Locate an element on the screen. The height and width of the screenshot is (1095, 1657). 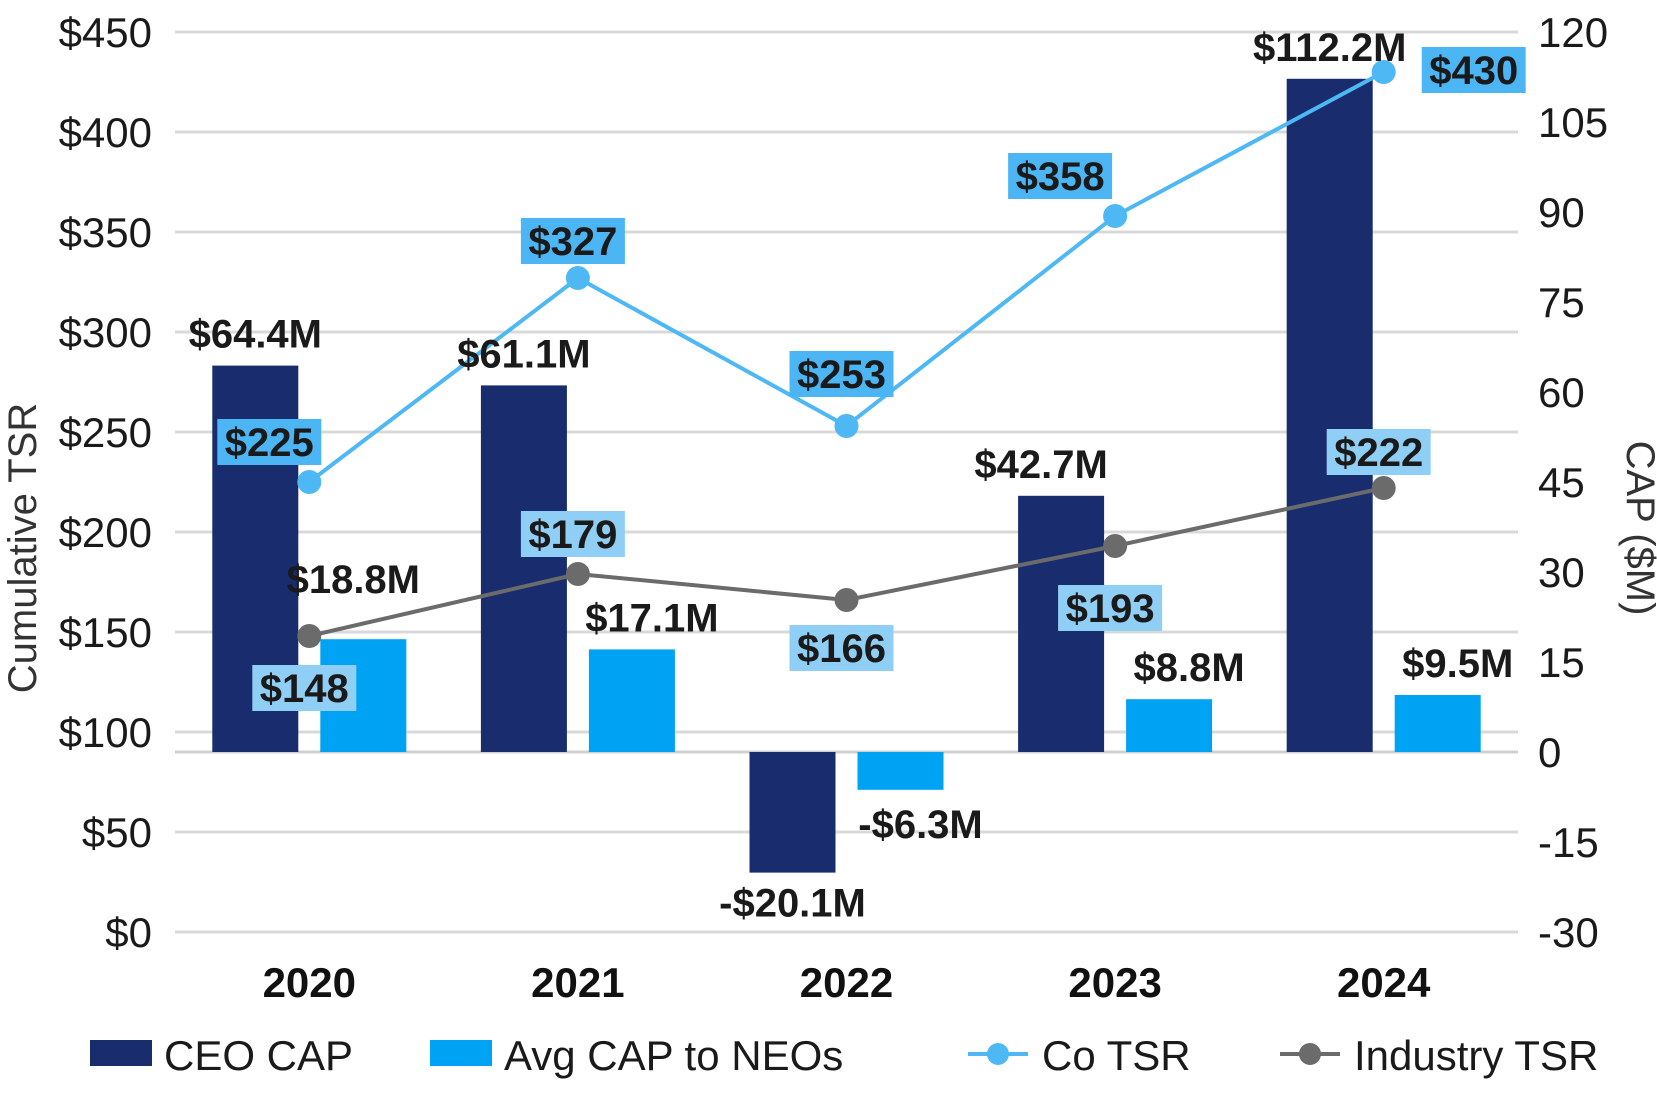
ceo-cap-label: $61.1M is located at coordinates (523, 354).